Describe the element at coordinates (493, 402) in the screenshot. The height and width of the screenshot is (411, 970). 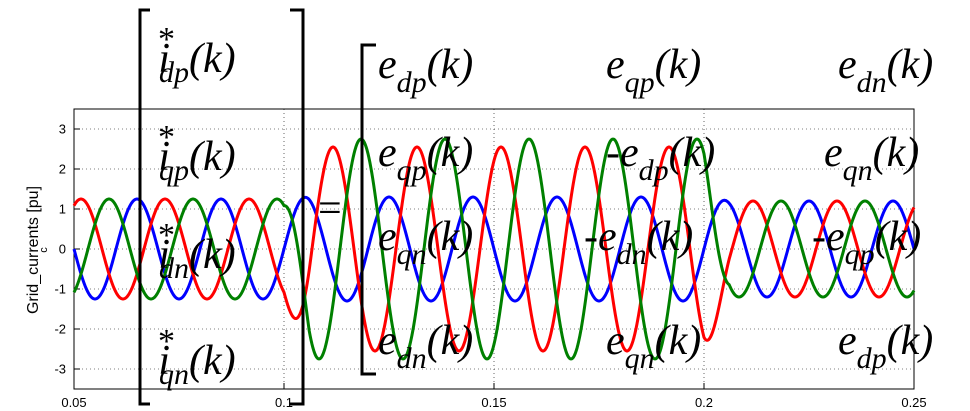
I see `x-tick-label: 0.15` at that location.